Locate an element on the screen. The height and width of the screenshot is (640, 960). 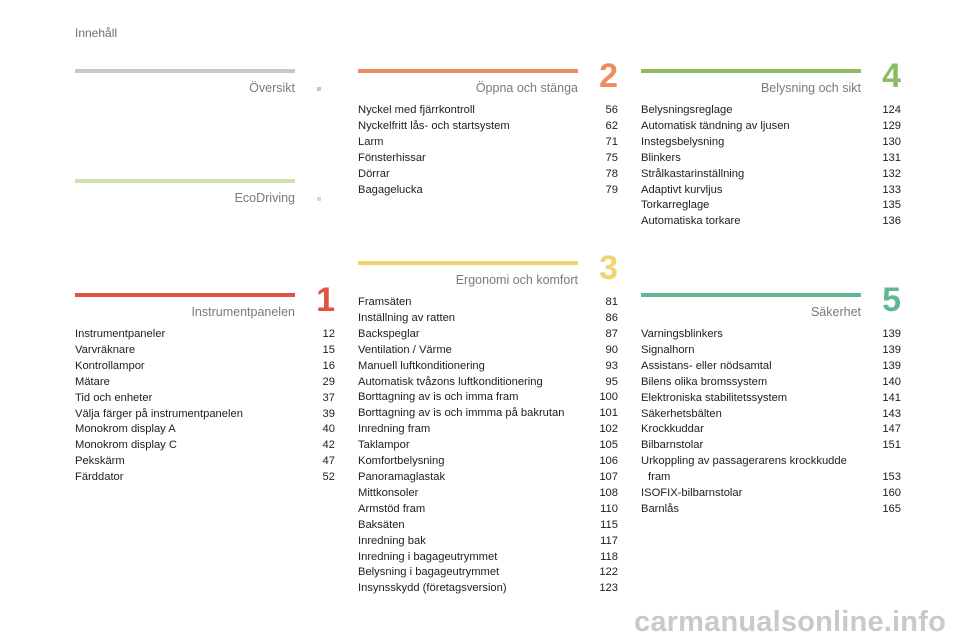
toc-entry-page: 42 is located at coordinates (328, 445).